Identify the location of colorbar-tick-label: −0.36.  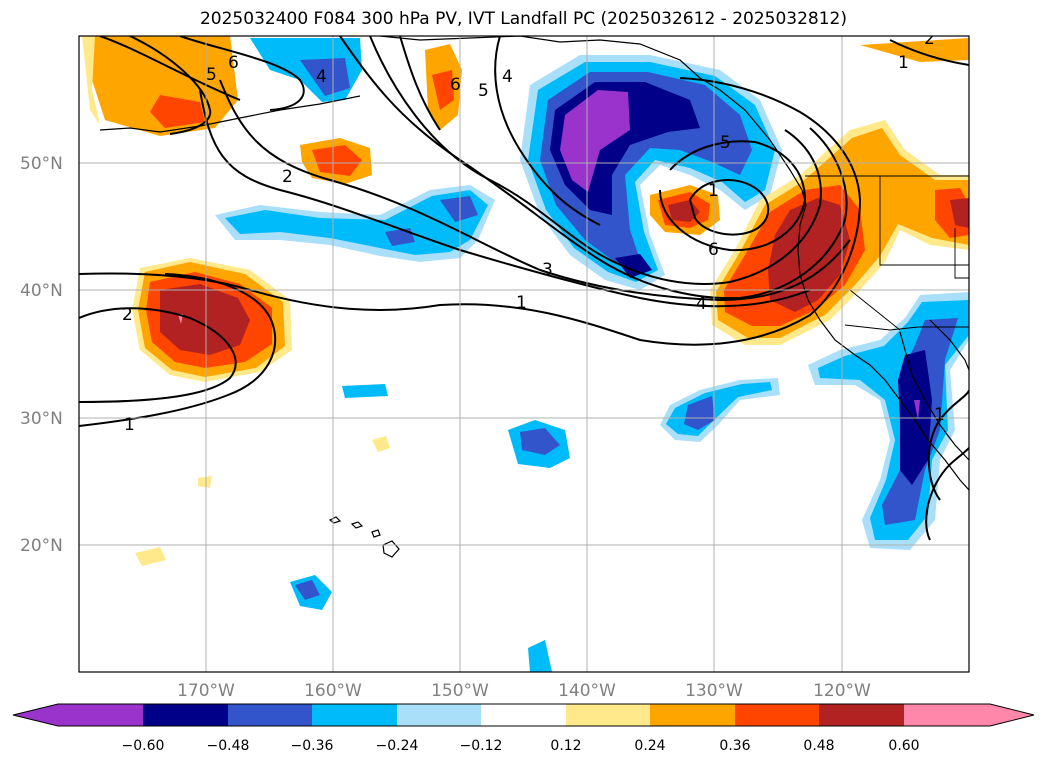
(312, 746).